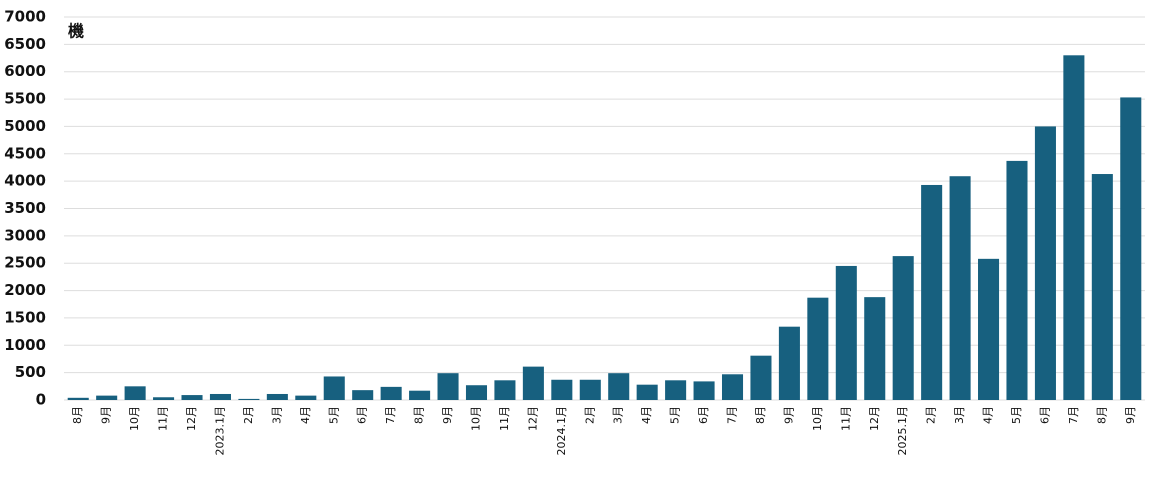  What do you see at coordinates (561, 431) in the screenshot?
I see `x-tick-label: 2024.1月` at bounding box center [561, 431].